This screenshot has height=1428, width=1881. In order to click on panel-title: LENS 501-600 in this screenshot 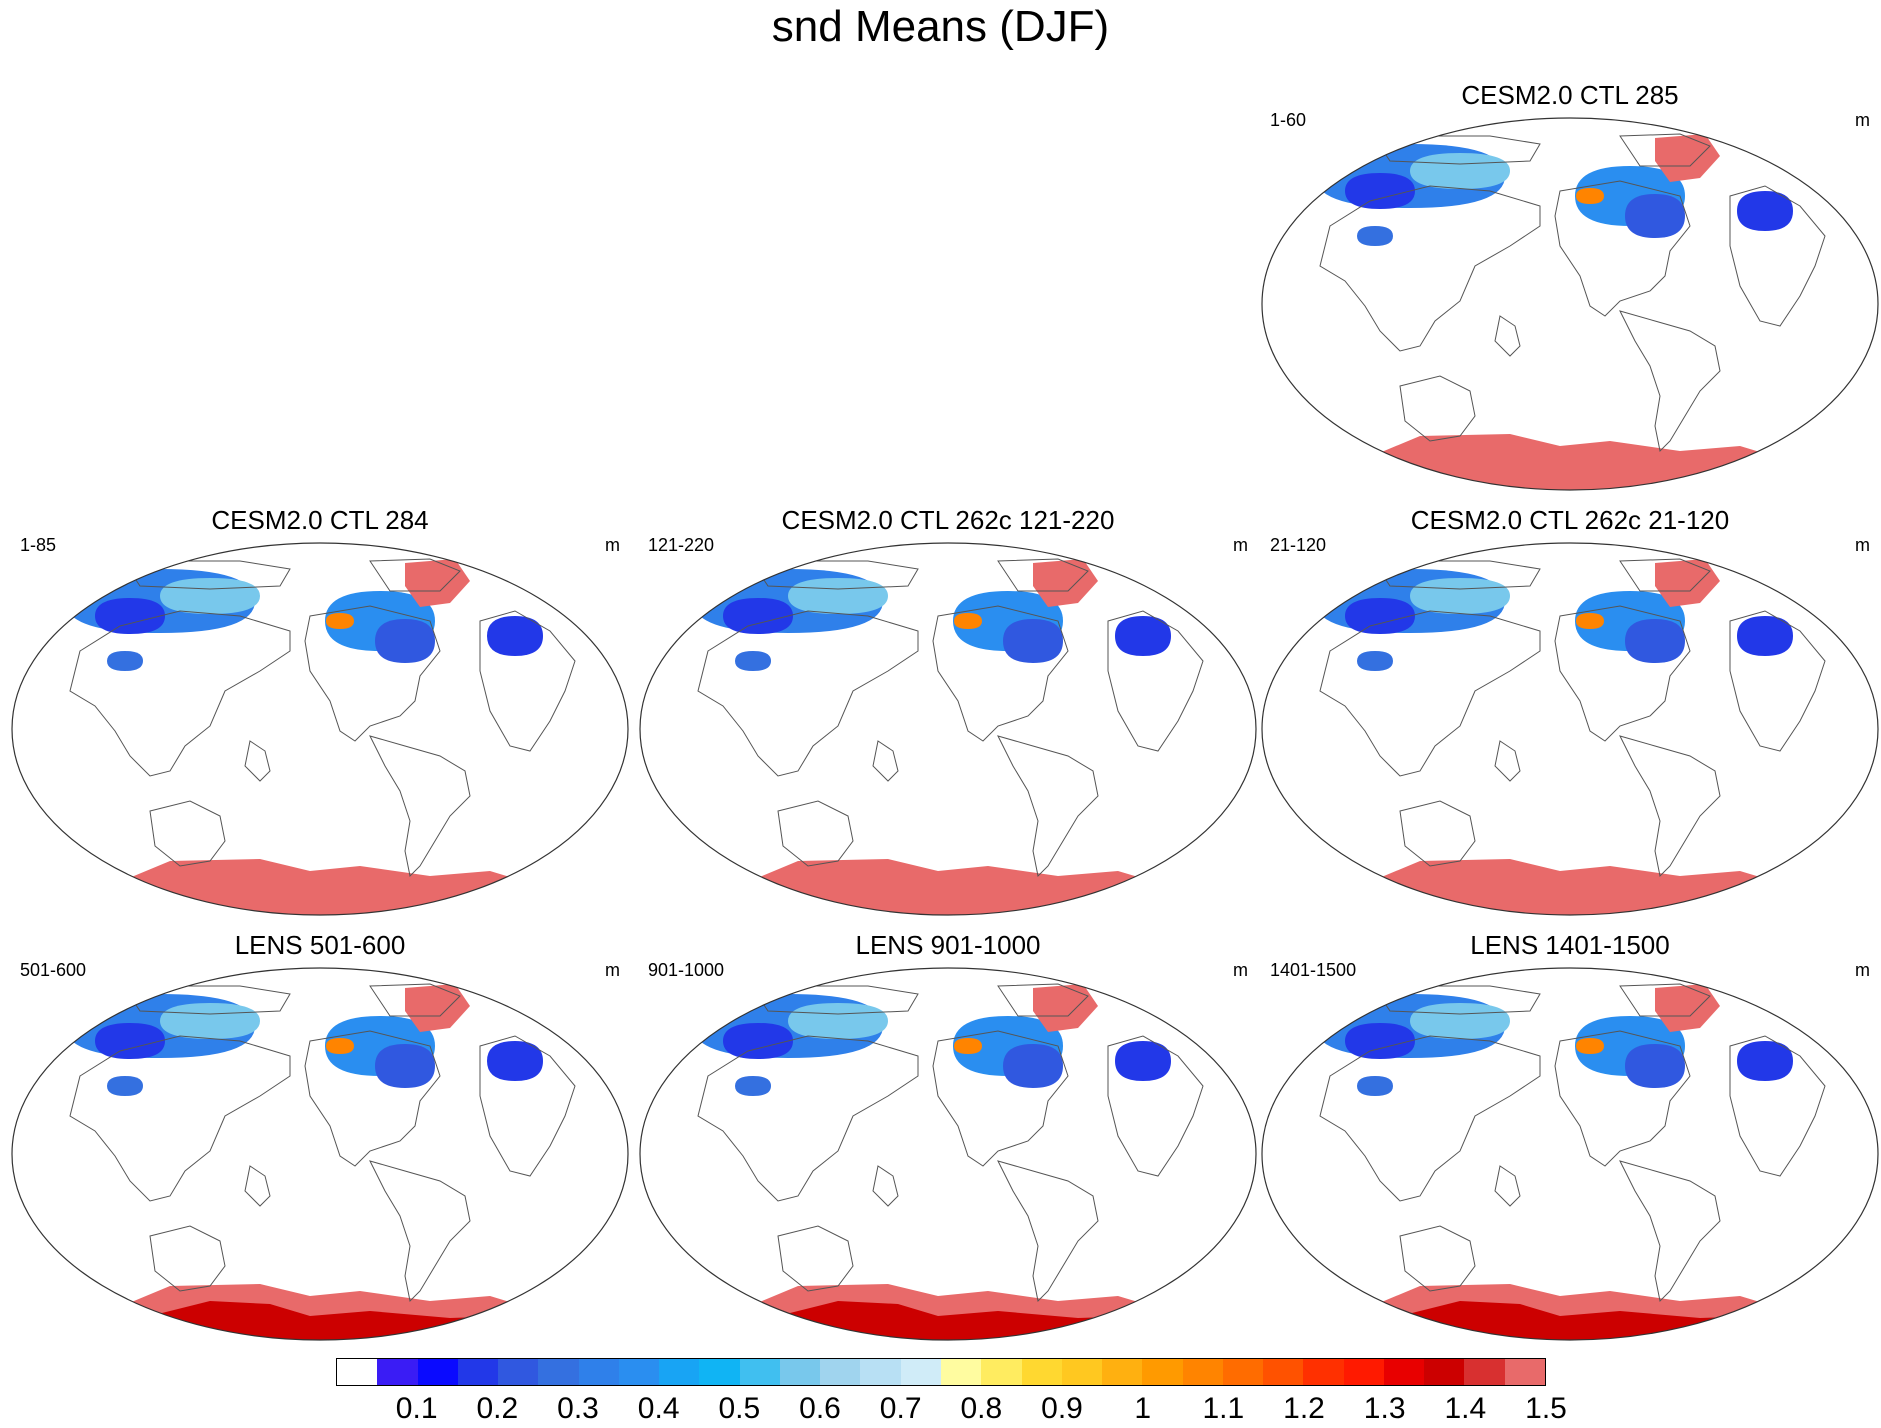, I will do `click(320, 945)`.